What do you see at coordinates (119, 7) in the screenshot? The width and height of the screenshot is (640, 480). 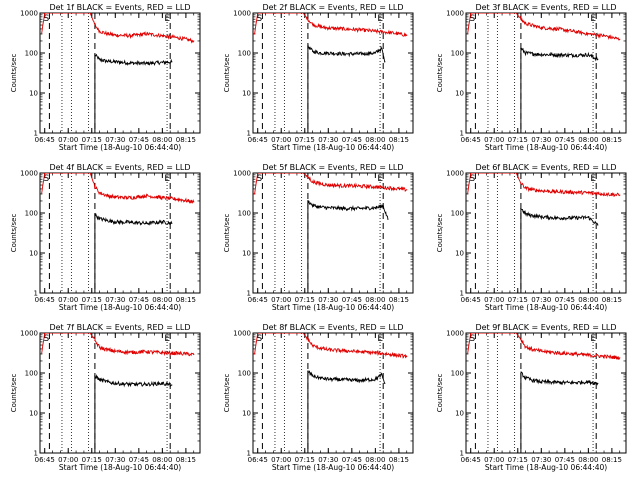 I see `panel-title: Det 1f BLACK = Events, RED = LLD` at bounding box center [119, 7].